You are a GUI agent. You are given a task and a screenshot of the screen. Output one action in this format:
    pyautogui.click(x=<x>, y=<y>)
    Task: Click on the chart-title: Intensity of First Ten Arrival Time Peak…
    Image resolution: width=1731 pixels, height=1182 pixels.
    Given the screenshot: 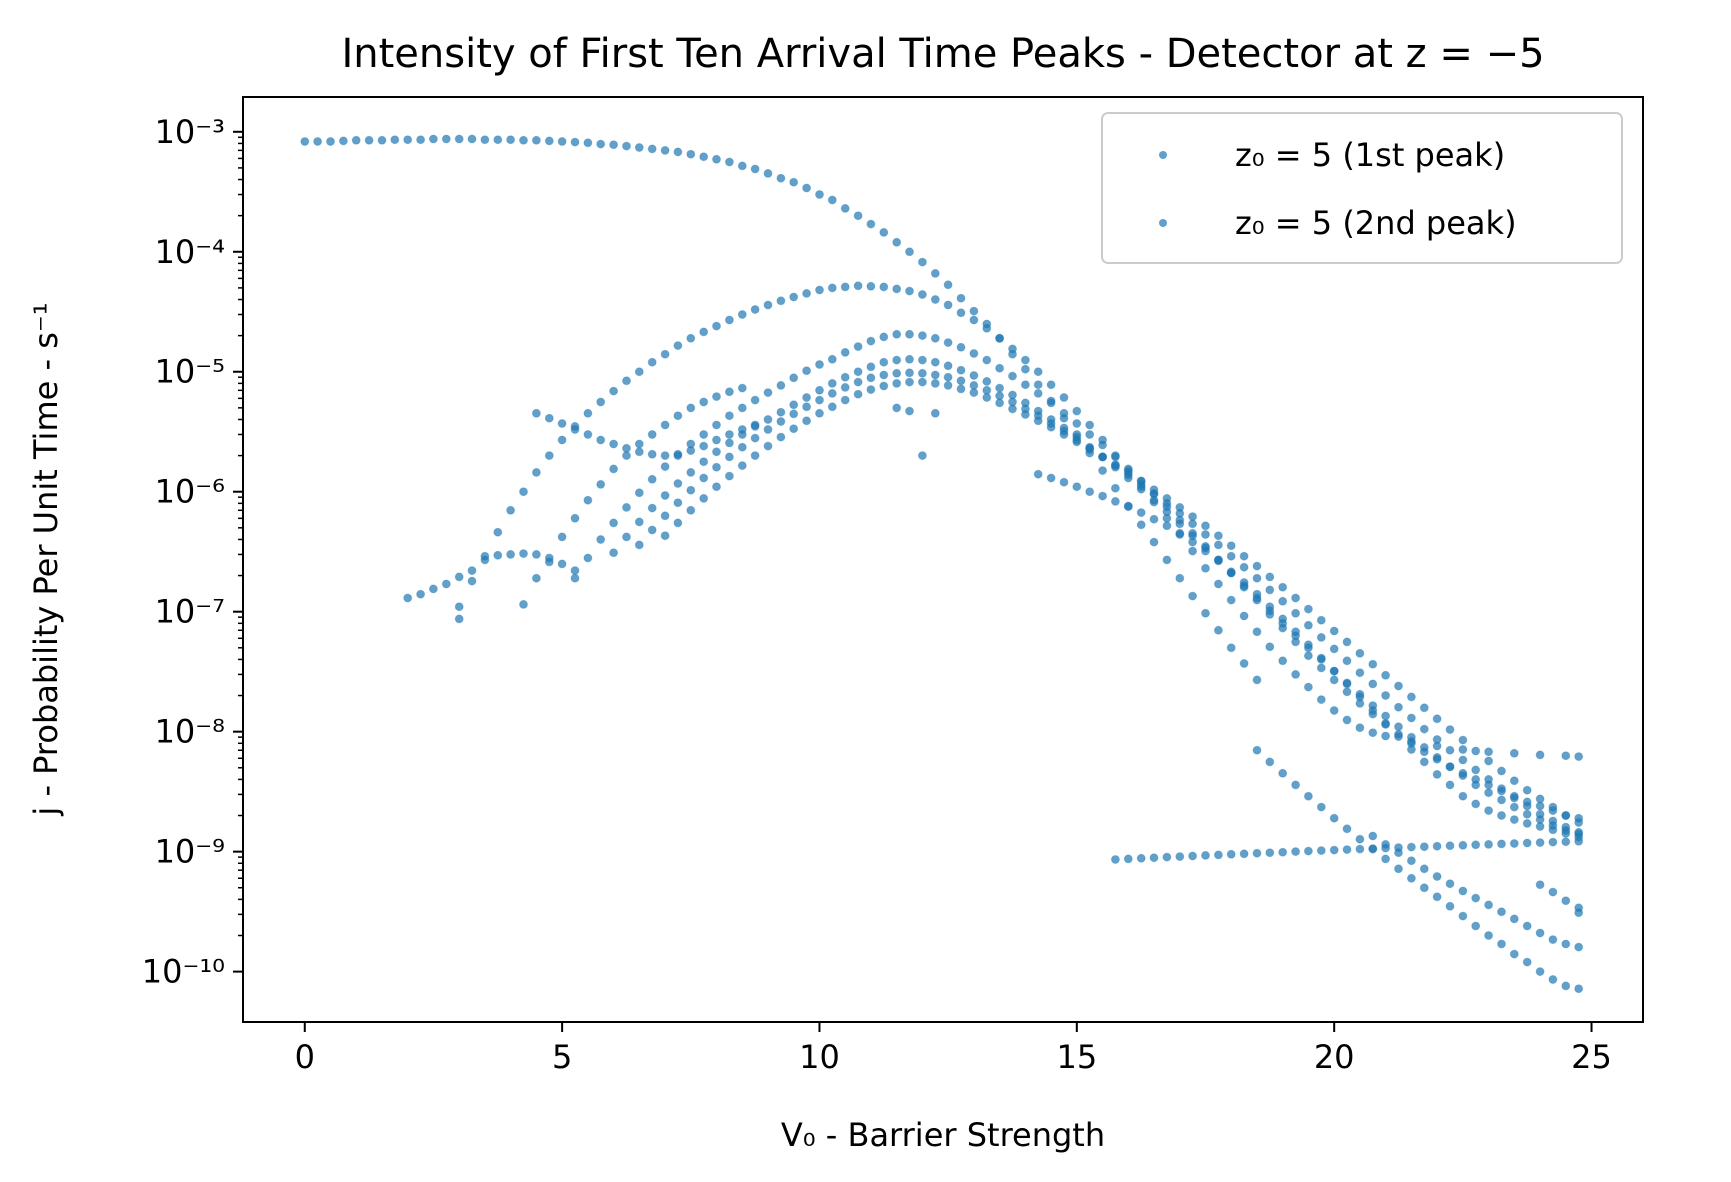 What is the action you would take?
    pyautogui.click(x=942, y=54)
    